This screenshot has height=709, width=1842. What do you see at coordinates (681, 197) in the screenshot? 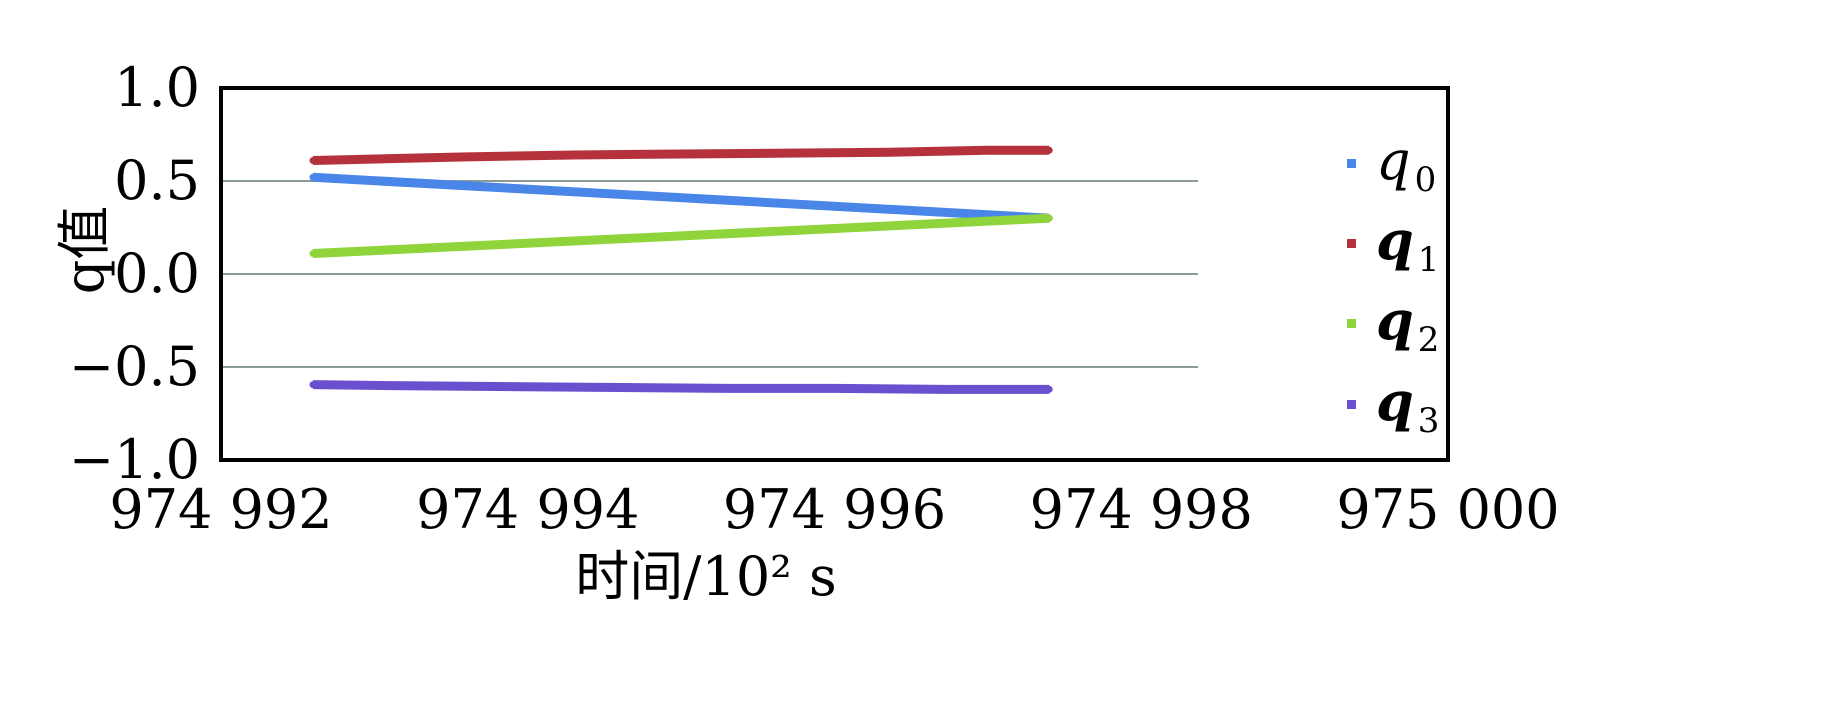
I see `series-line-q0` at bounding box center [681, 197].